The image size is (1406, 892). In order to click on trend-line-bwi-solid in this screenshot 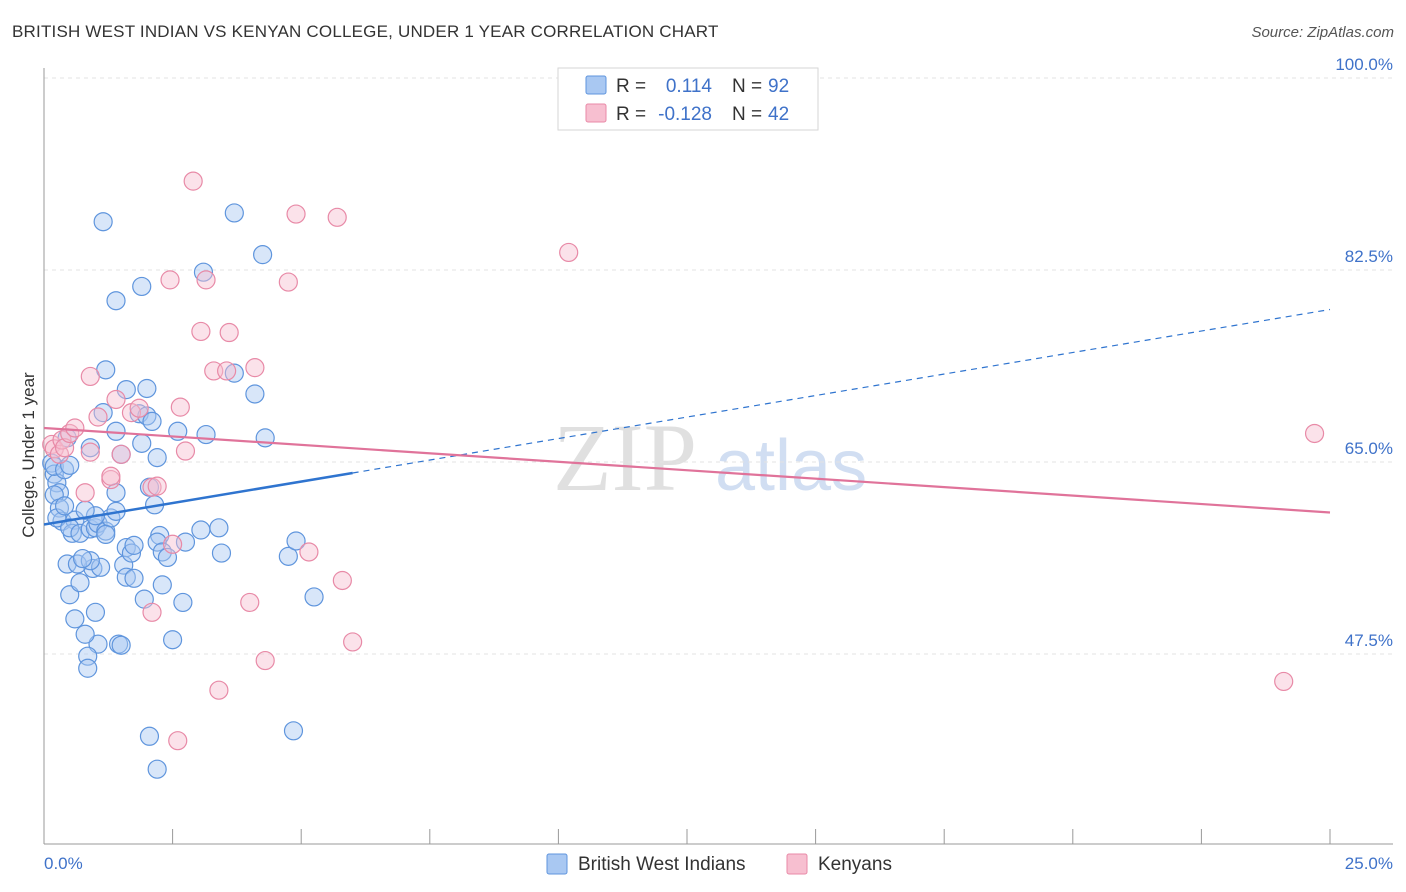, I will do `click(198, 498)`.